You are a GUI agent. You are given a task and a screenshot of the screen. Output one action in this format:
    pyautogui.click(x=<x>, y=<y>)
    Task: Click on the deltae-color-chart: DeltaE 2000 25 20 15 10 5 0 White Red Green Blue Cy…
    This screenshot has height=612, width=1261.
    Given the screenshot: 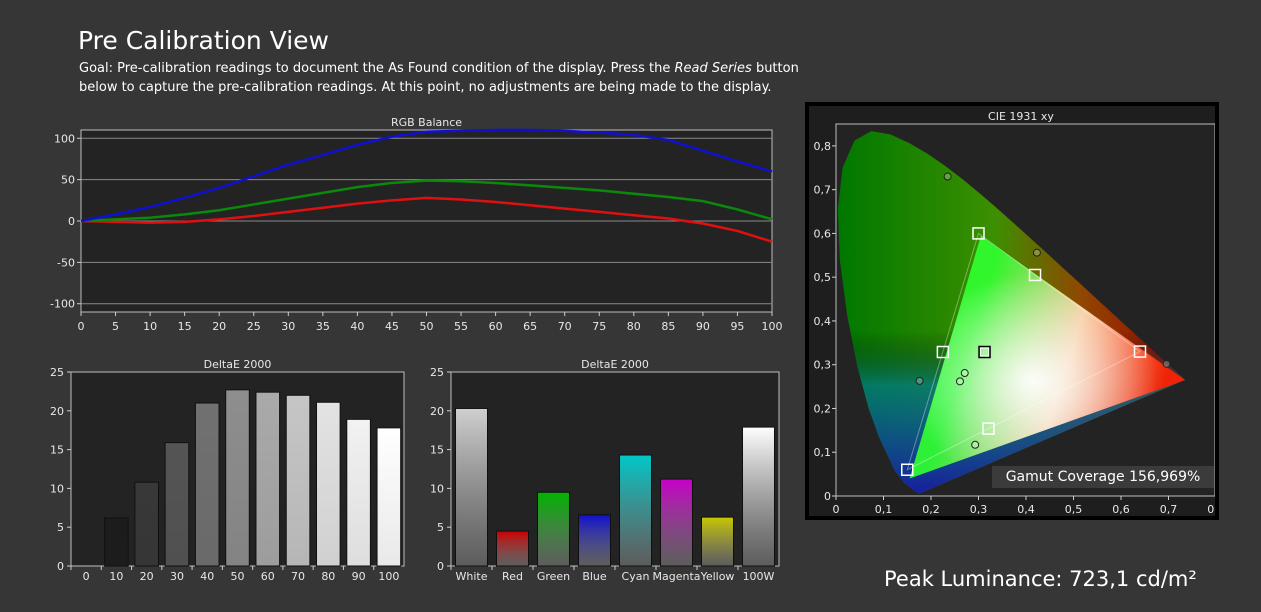 What is the action you would take?
    pyautogui.click(x=605, y=470)
    